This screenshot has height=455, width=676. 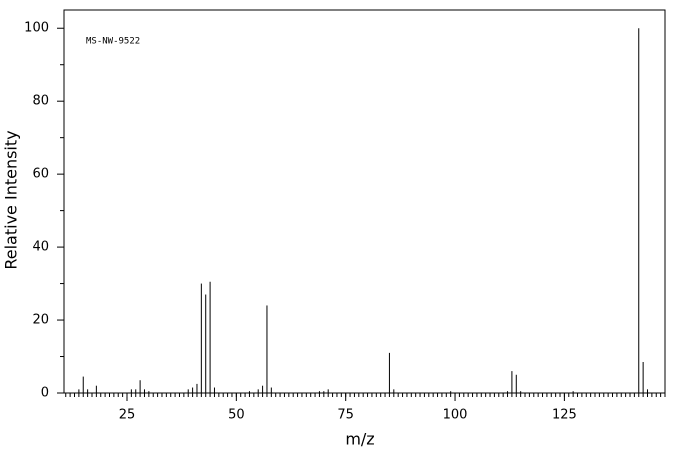 I want to click on x-tick-label: 75, so click(x=345, y=415).